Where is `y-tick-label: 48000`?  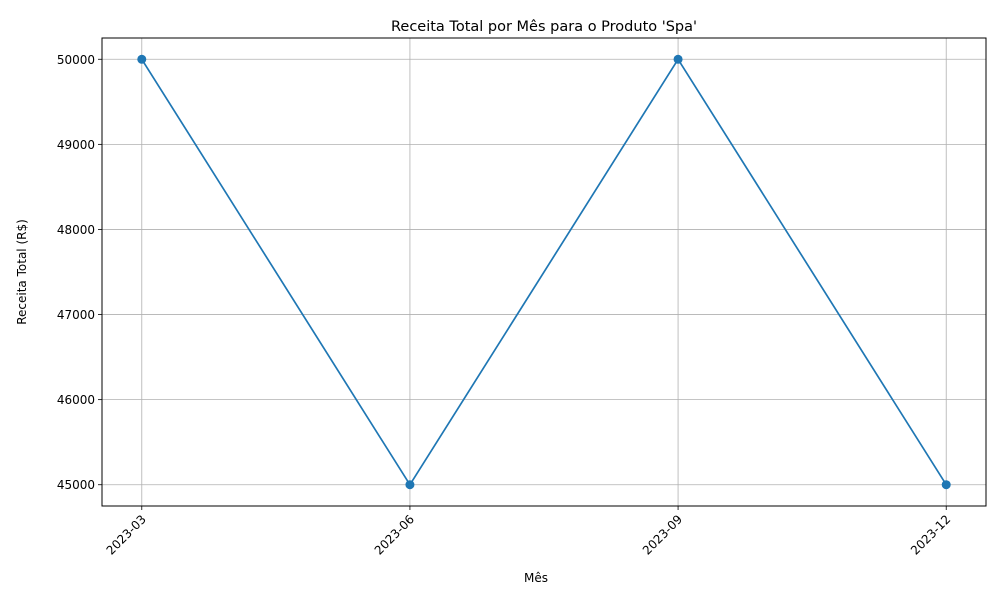 y-tick-label: 48000 is located at coordinates (76, 230).